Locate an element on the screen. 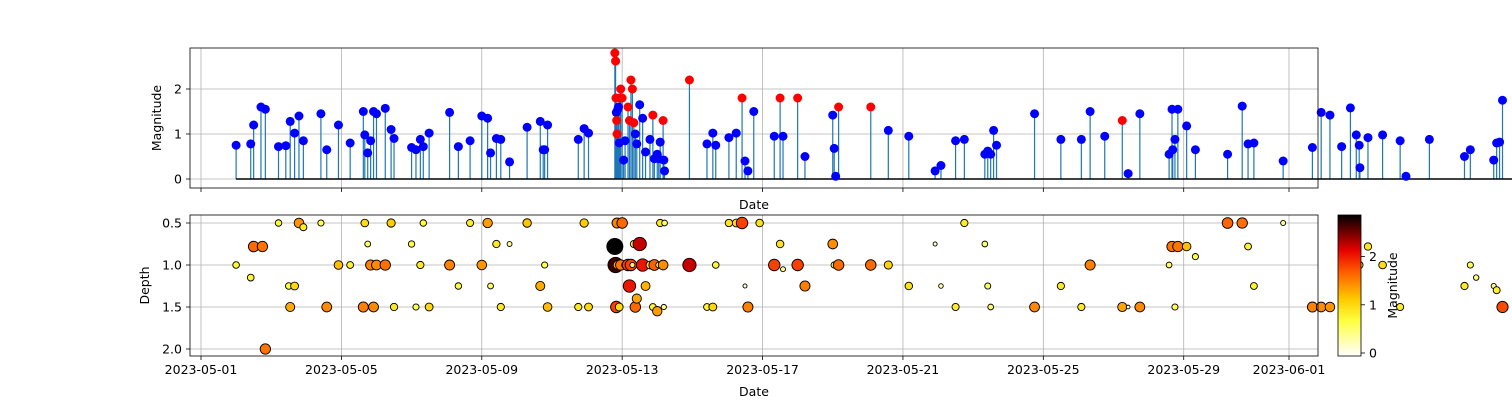  bottom-y-tick-label: 1.0 is located at coordinates (172, 265).